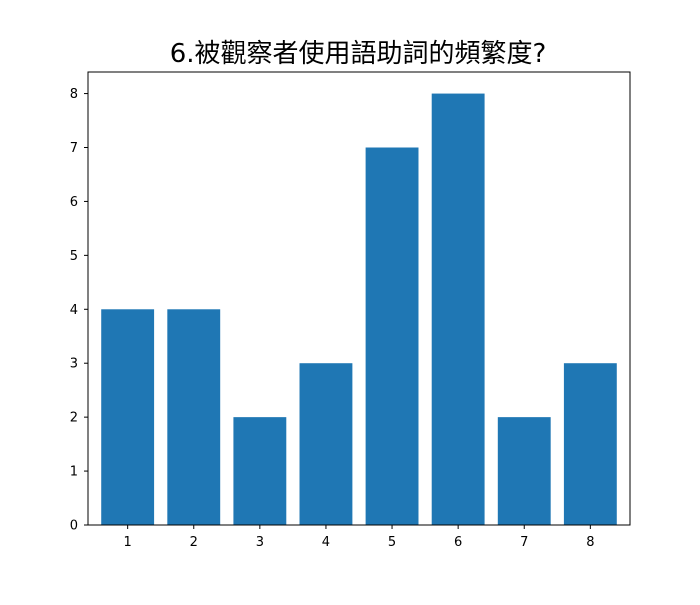  I want to click on y-tick-label: 4, so click(74, 310).